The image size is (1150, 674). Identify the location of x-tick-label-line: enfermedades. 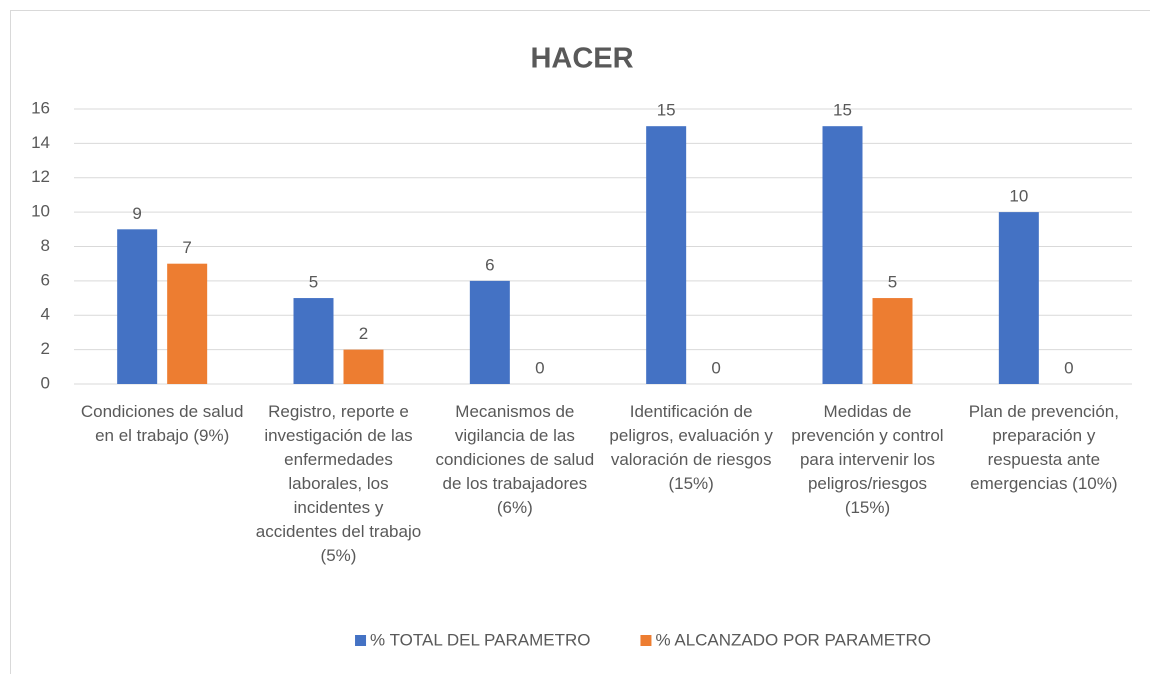
(338, 459).